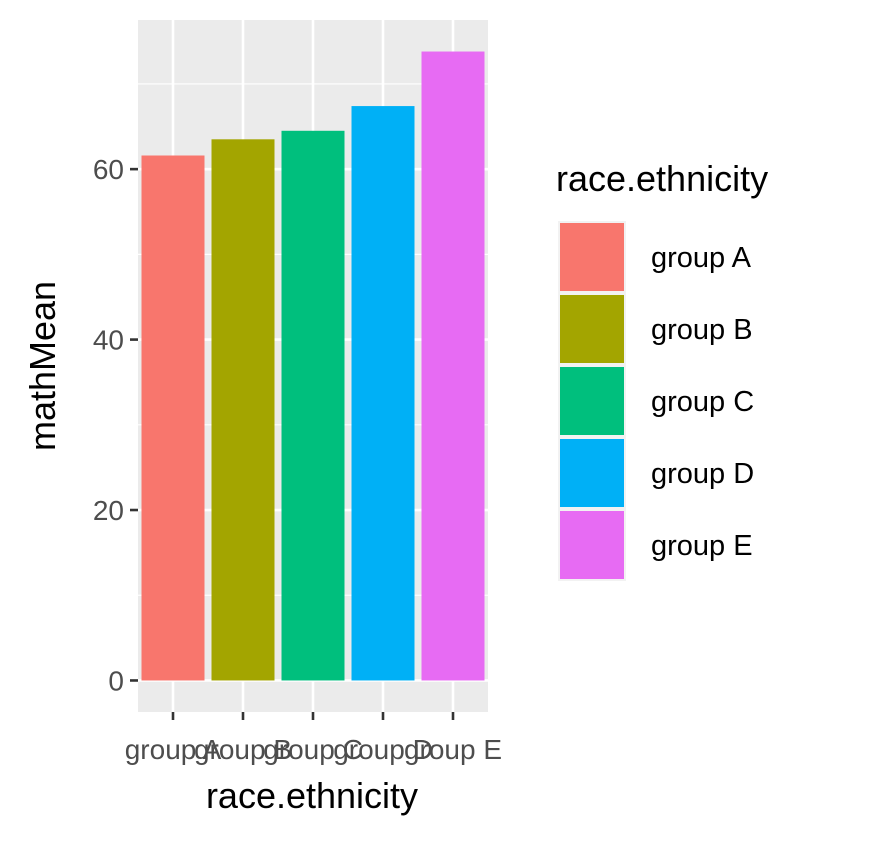 The width and height of the screenshot is (872, 841). Describe the element at coordinates (173, 418) in the screenshot. I see `bar-group-A` at that location.